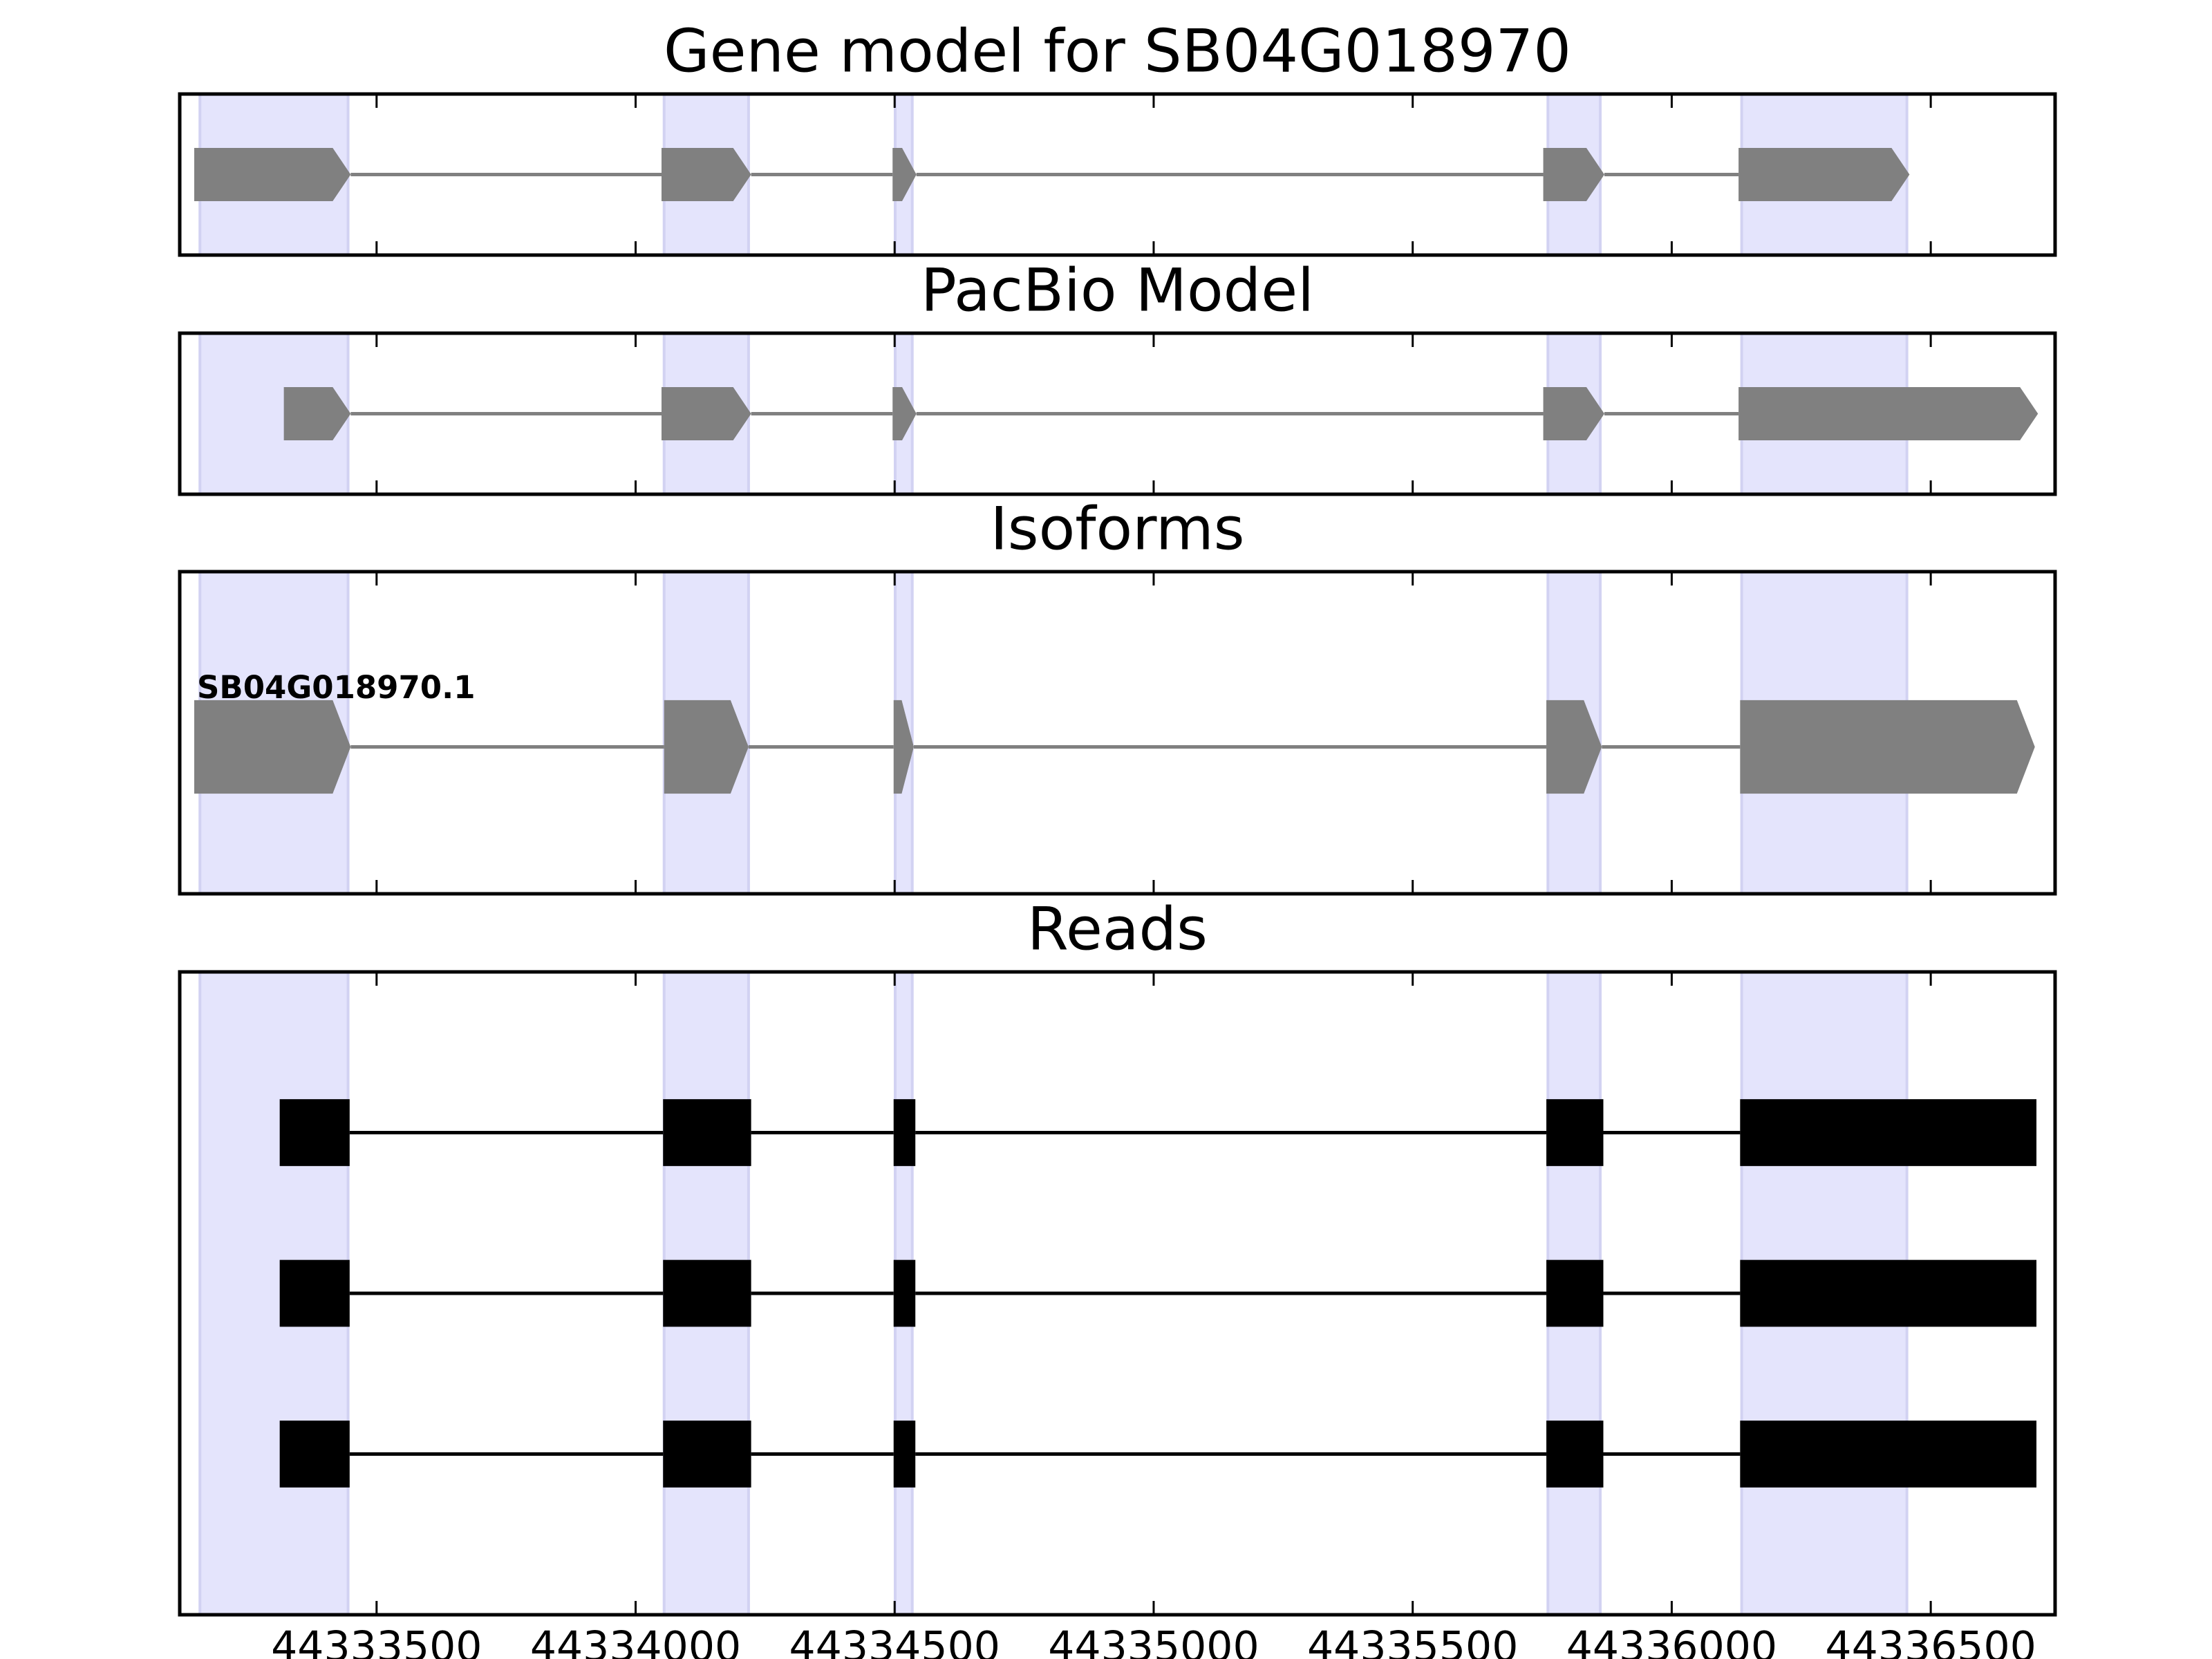 The image size is (2212, 1659). What do you see at coordinates (1671, 1641) in the screenshot?
I see `x-tick-label: 44336000` at bounding box center [1671, 1641].